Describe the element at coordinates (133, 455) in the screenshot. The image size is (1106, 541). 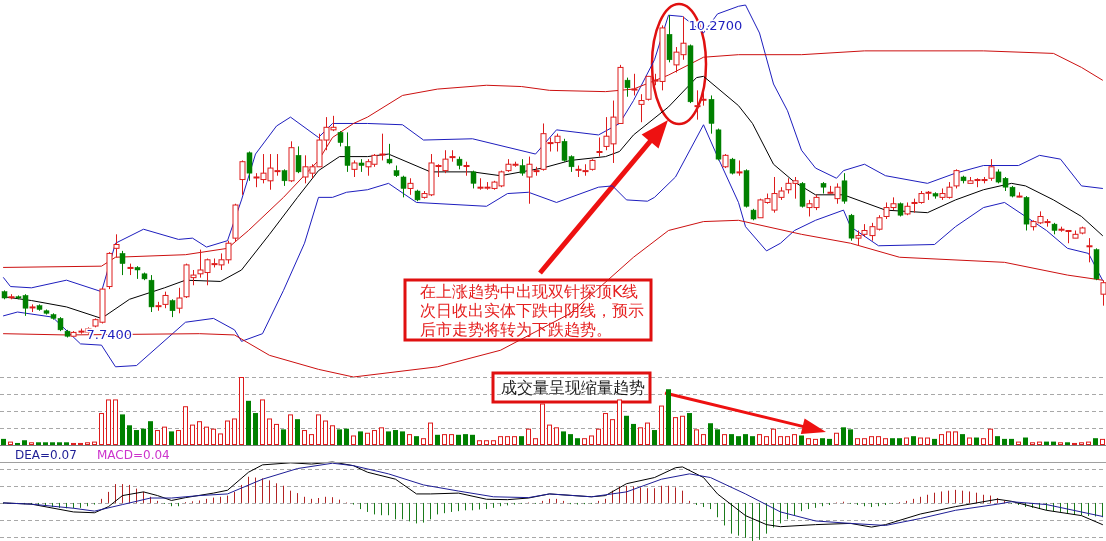
I see `text: MACD=0.04` at that location.